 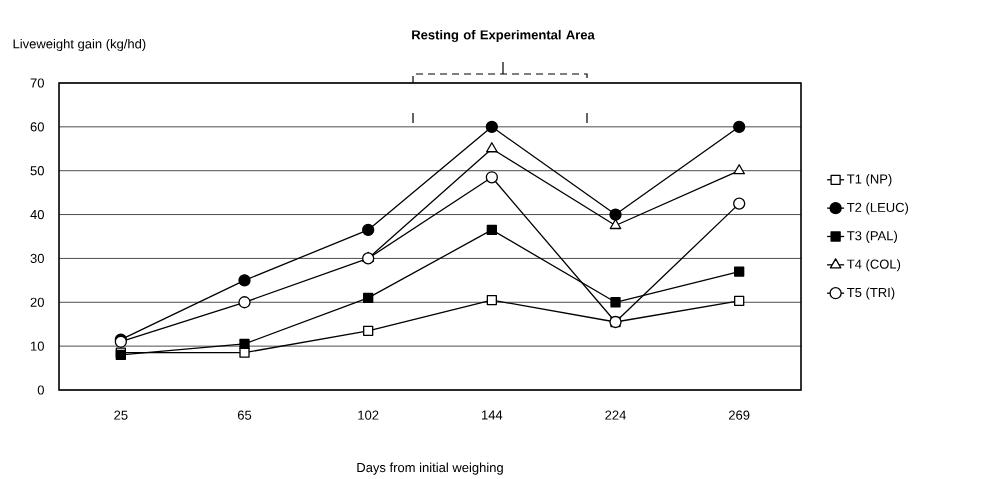 What do you see at coordinates (615, 415) in the screenshot?
I see `x-tick-label: 224` at bounding box center [615, 415].